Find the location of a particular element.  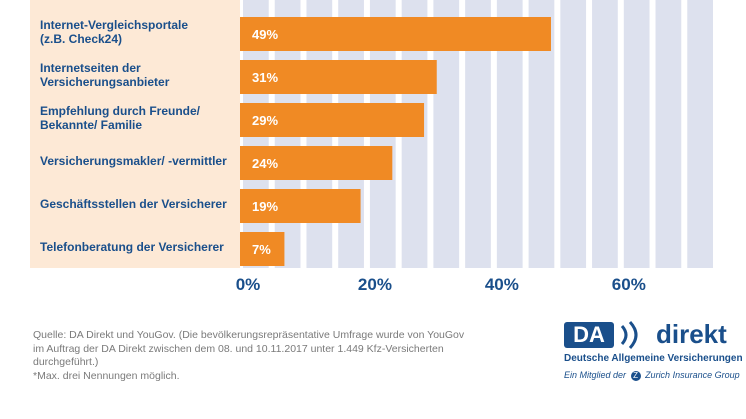

bar-value-label-5: 7% is located at coordinates (261, 249).